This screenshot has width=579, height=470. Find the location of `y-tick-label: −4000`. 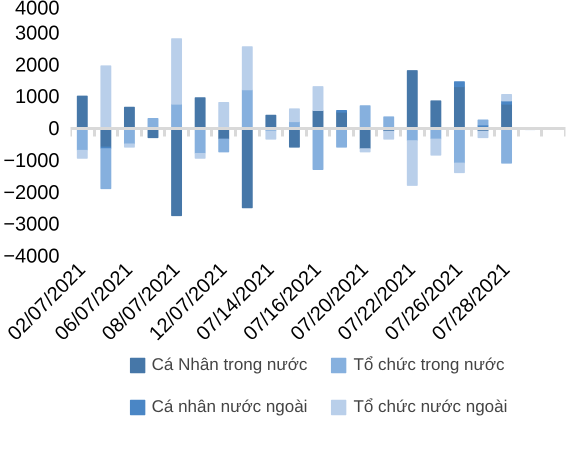

y-tick-label: −4000 is located at coordinates (31, 257).